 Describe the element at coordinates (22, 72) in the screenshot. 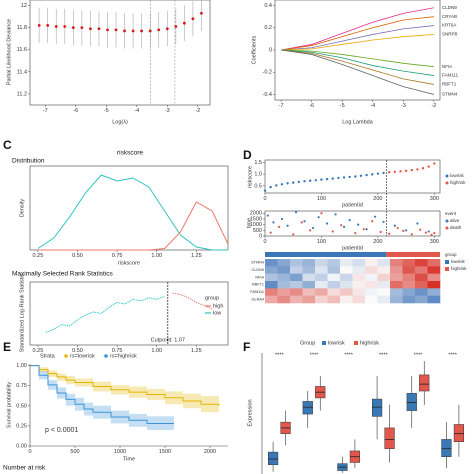

I see `y-tick-label: 11.4` at that location.